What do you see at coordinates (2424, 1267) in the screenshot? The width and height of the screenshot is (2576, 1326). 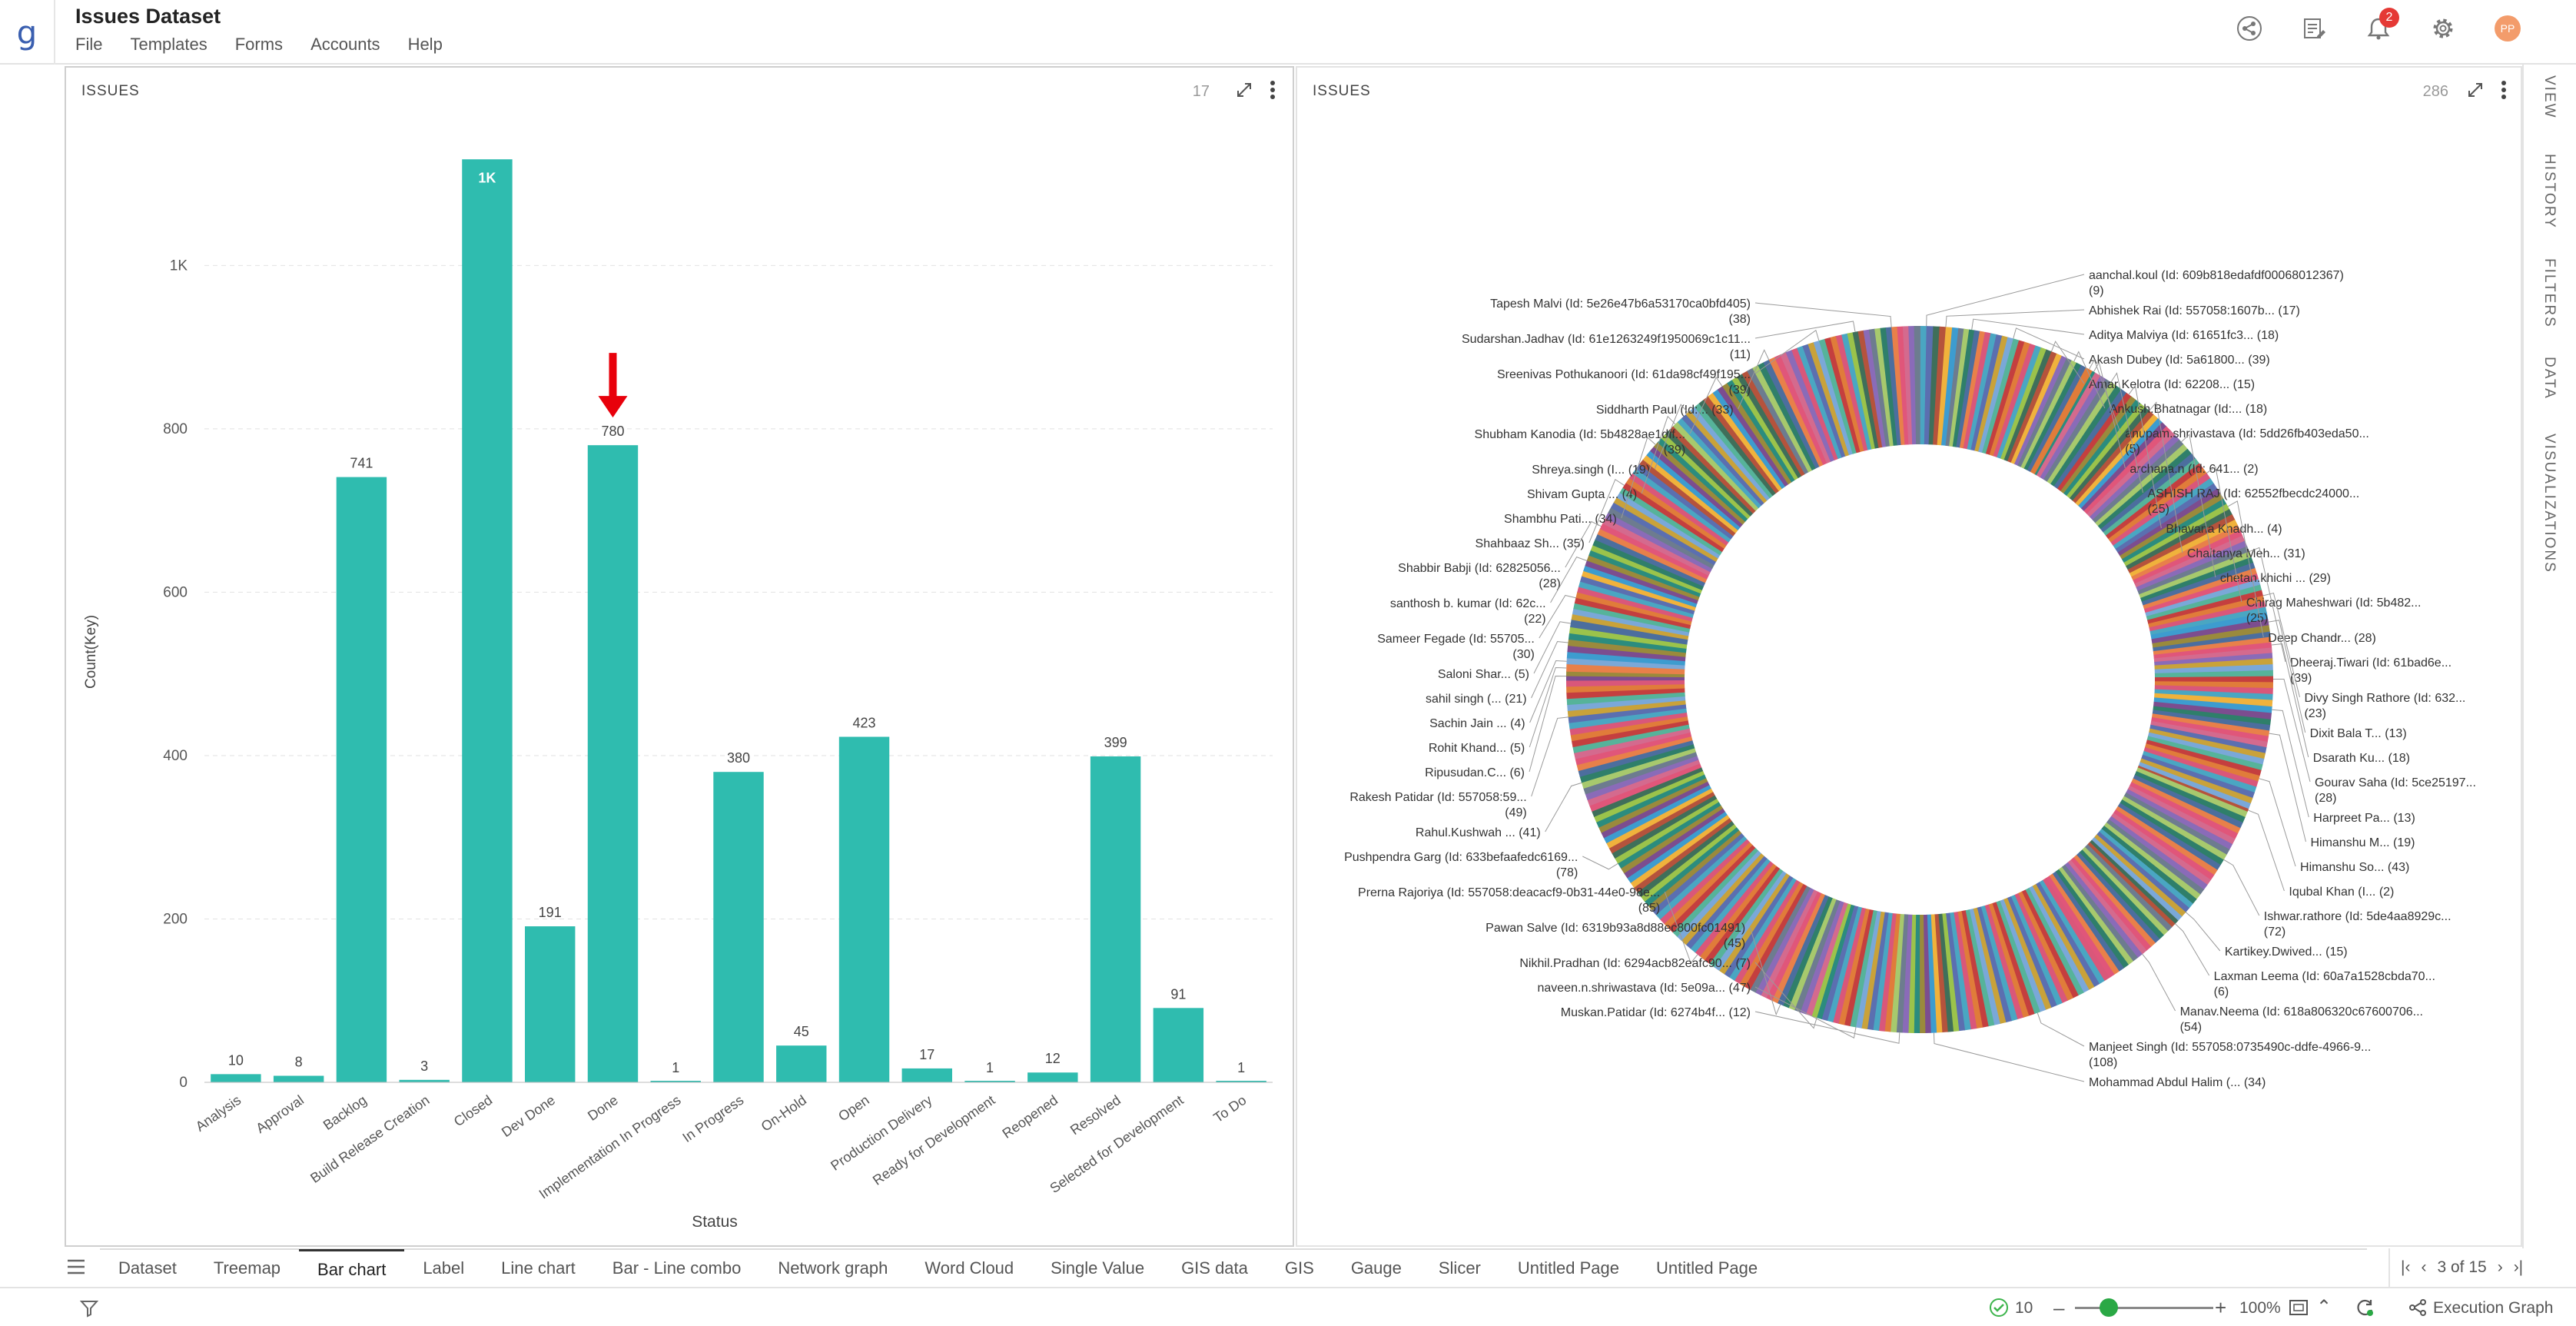 I see `prev-page-icon: ‹` at bounding box center [2424, 1267].